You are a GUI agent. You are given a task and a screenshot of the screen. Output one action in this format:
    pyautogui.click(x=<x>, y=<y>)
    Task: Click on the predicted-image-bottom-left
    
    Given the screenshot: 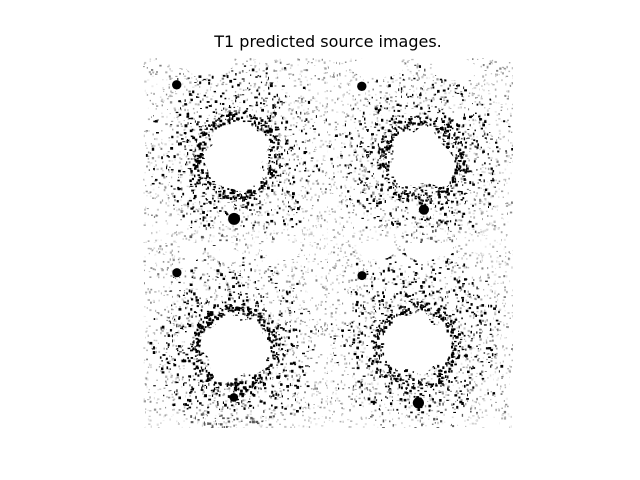 What is the action you would take?
    pyautogui.click(x=235, y=335)
    